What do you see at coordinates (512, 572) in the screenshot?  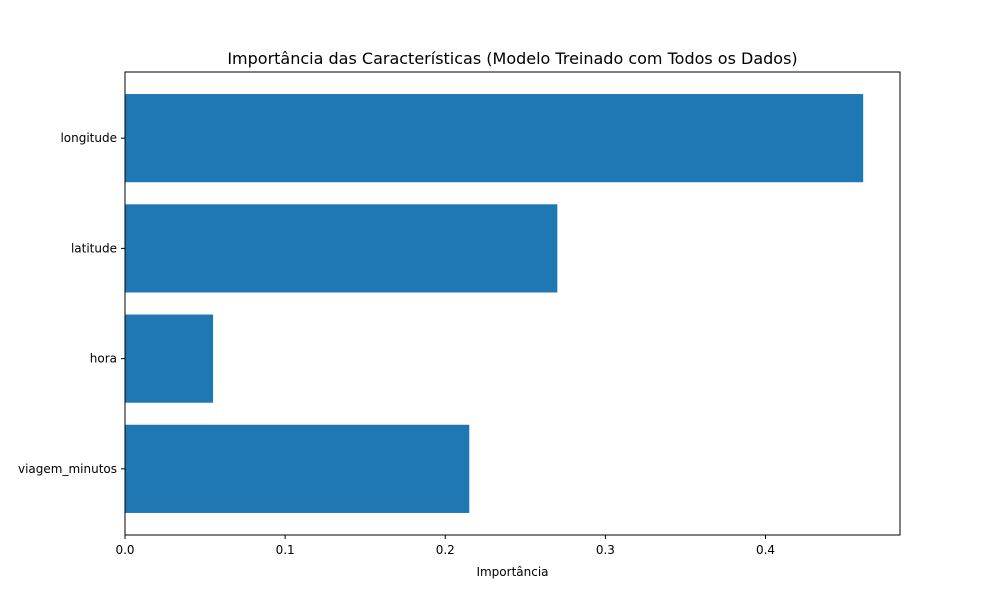 I see `x-axis-label: Importância` at bounding box center [512, 572].